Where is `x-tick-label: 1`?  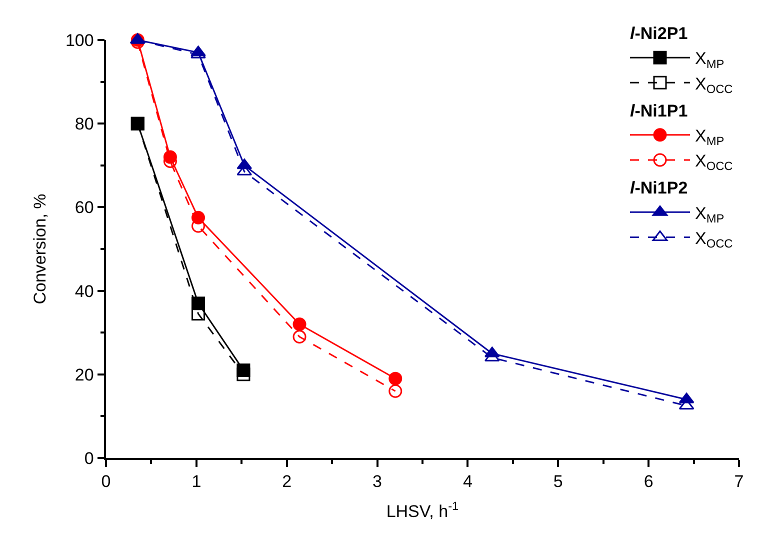
x-tick-label: 1 is located at coordinates (197, 482).